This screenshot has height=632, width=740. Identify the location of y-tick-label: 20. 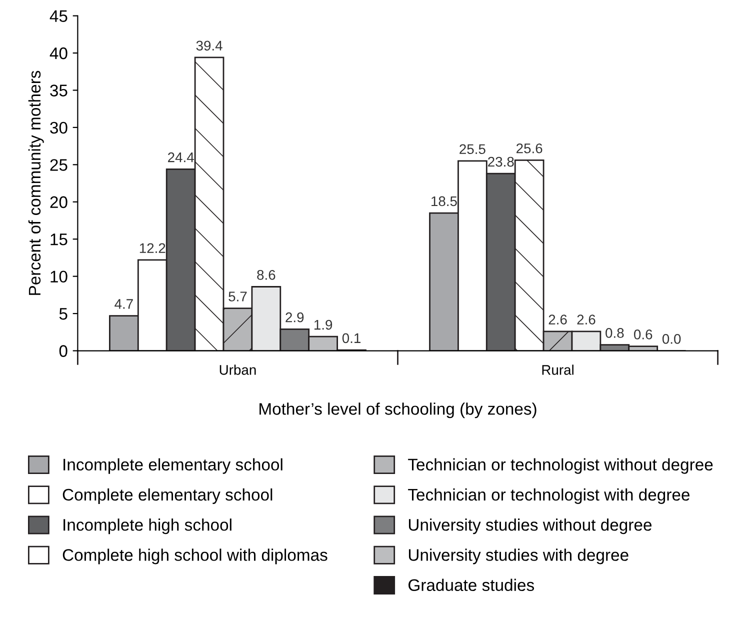
(59, 202).